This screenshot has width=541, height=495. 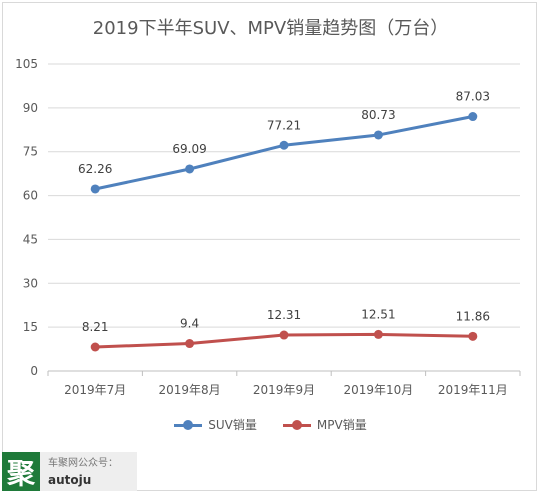 I want to click on legend-label-mpv: MPV销量, so click(x=341, y=425).